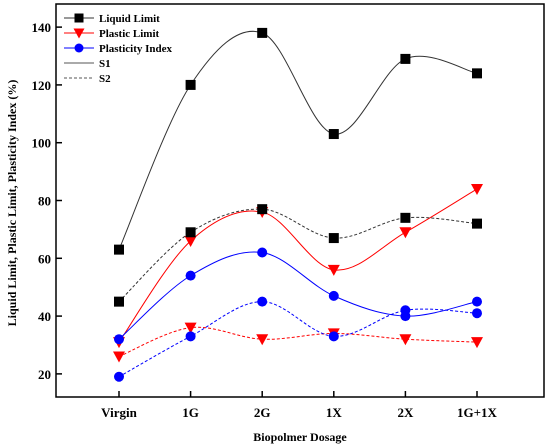  What do you see at coordinates (44, 258) in the screenshot?
I see `y-tick-label: 60` at bounding box center [44, 258].